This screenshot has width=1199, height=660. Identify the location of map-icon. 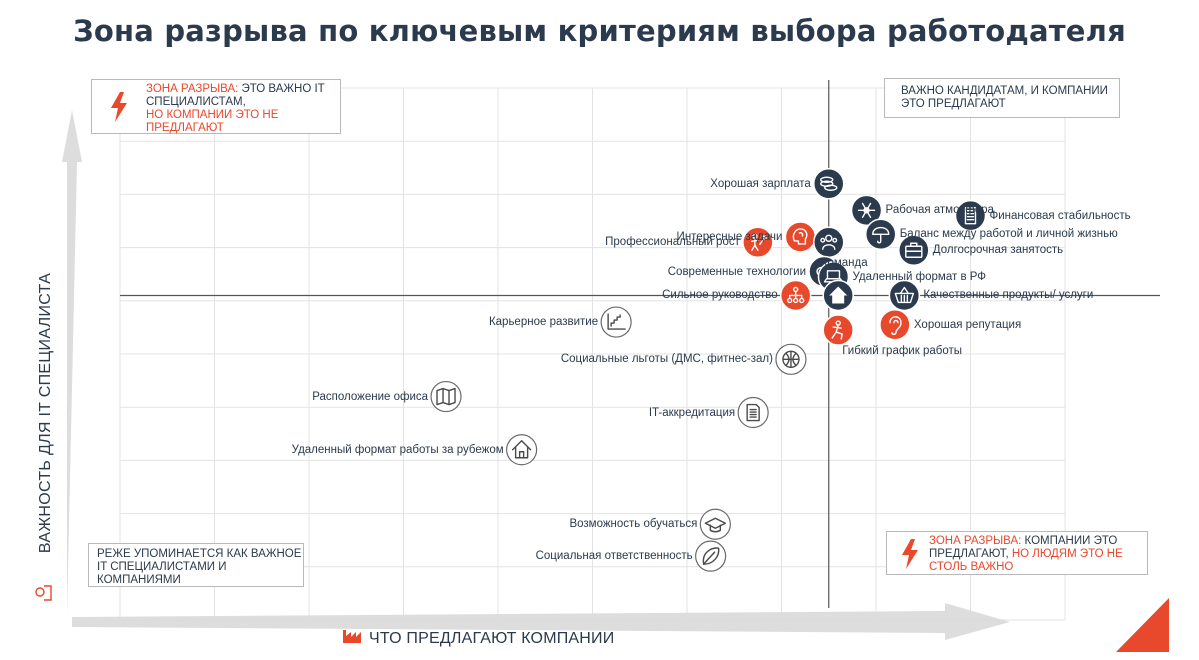
(446, 396).